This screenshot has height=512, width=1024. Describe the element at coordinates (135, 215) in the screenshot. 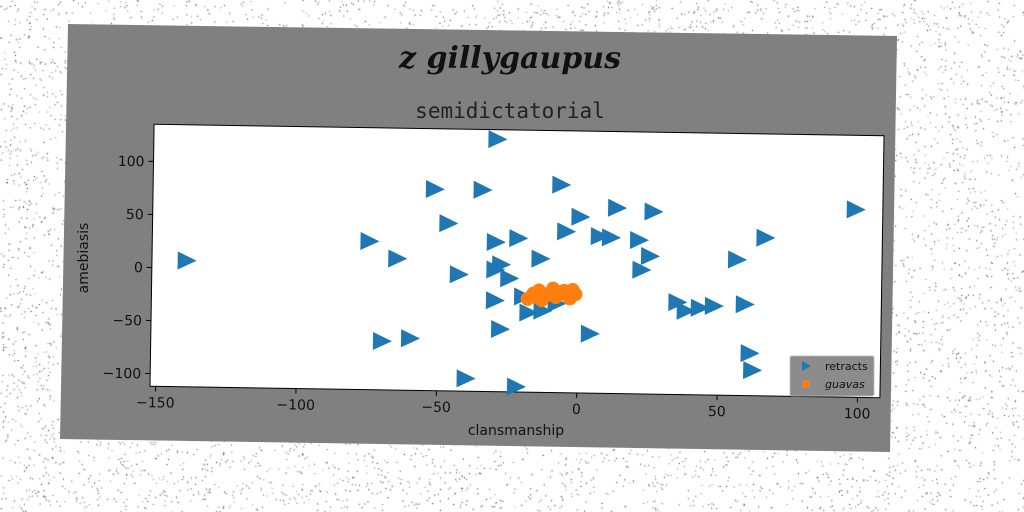

I see `y-tick-label: 50` at that location.